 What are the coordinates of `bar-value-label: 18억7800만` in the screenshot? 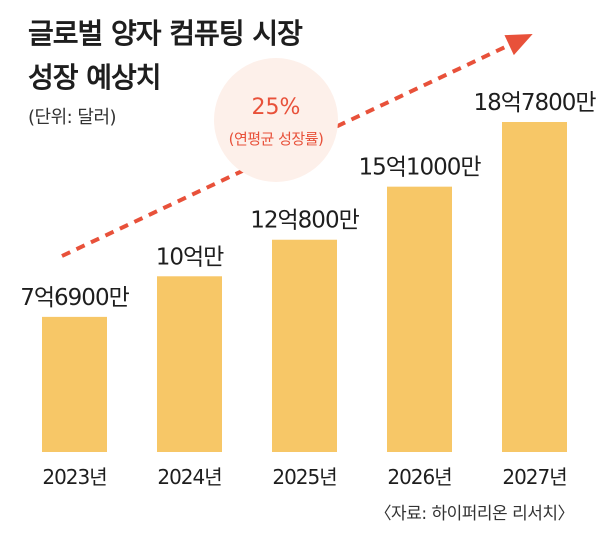 It's located at (534, 103).